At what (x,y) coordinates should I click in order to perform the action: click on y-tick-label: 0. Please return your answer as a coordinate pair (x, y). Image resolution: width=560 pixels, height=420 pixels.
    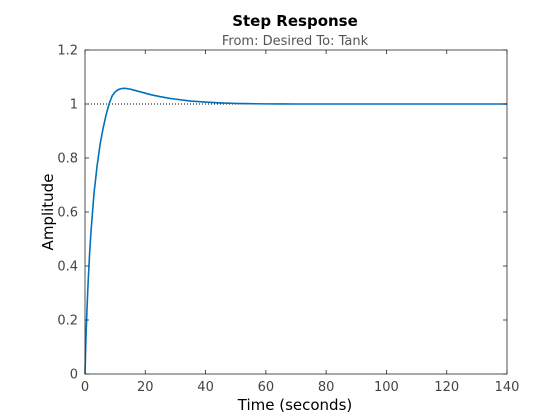
    Looking at the image, I should click on (74, 375).